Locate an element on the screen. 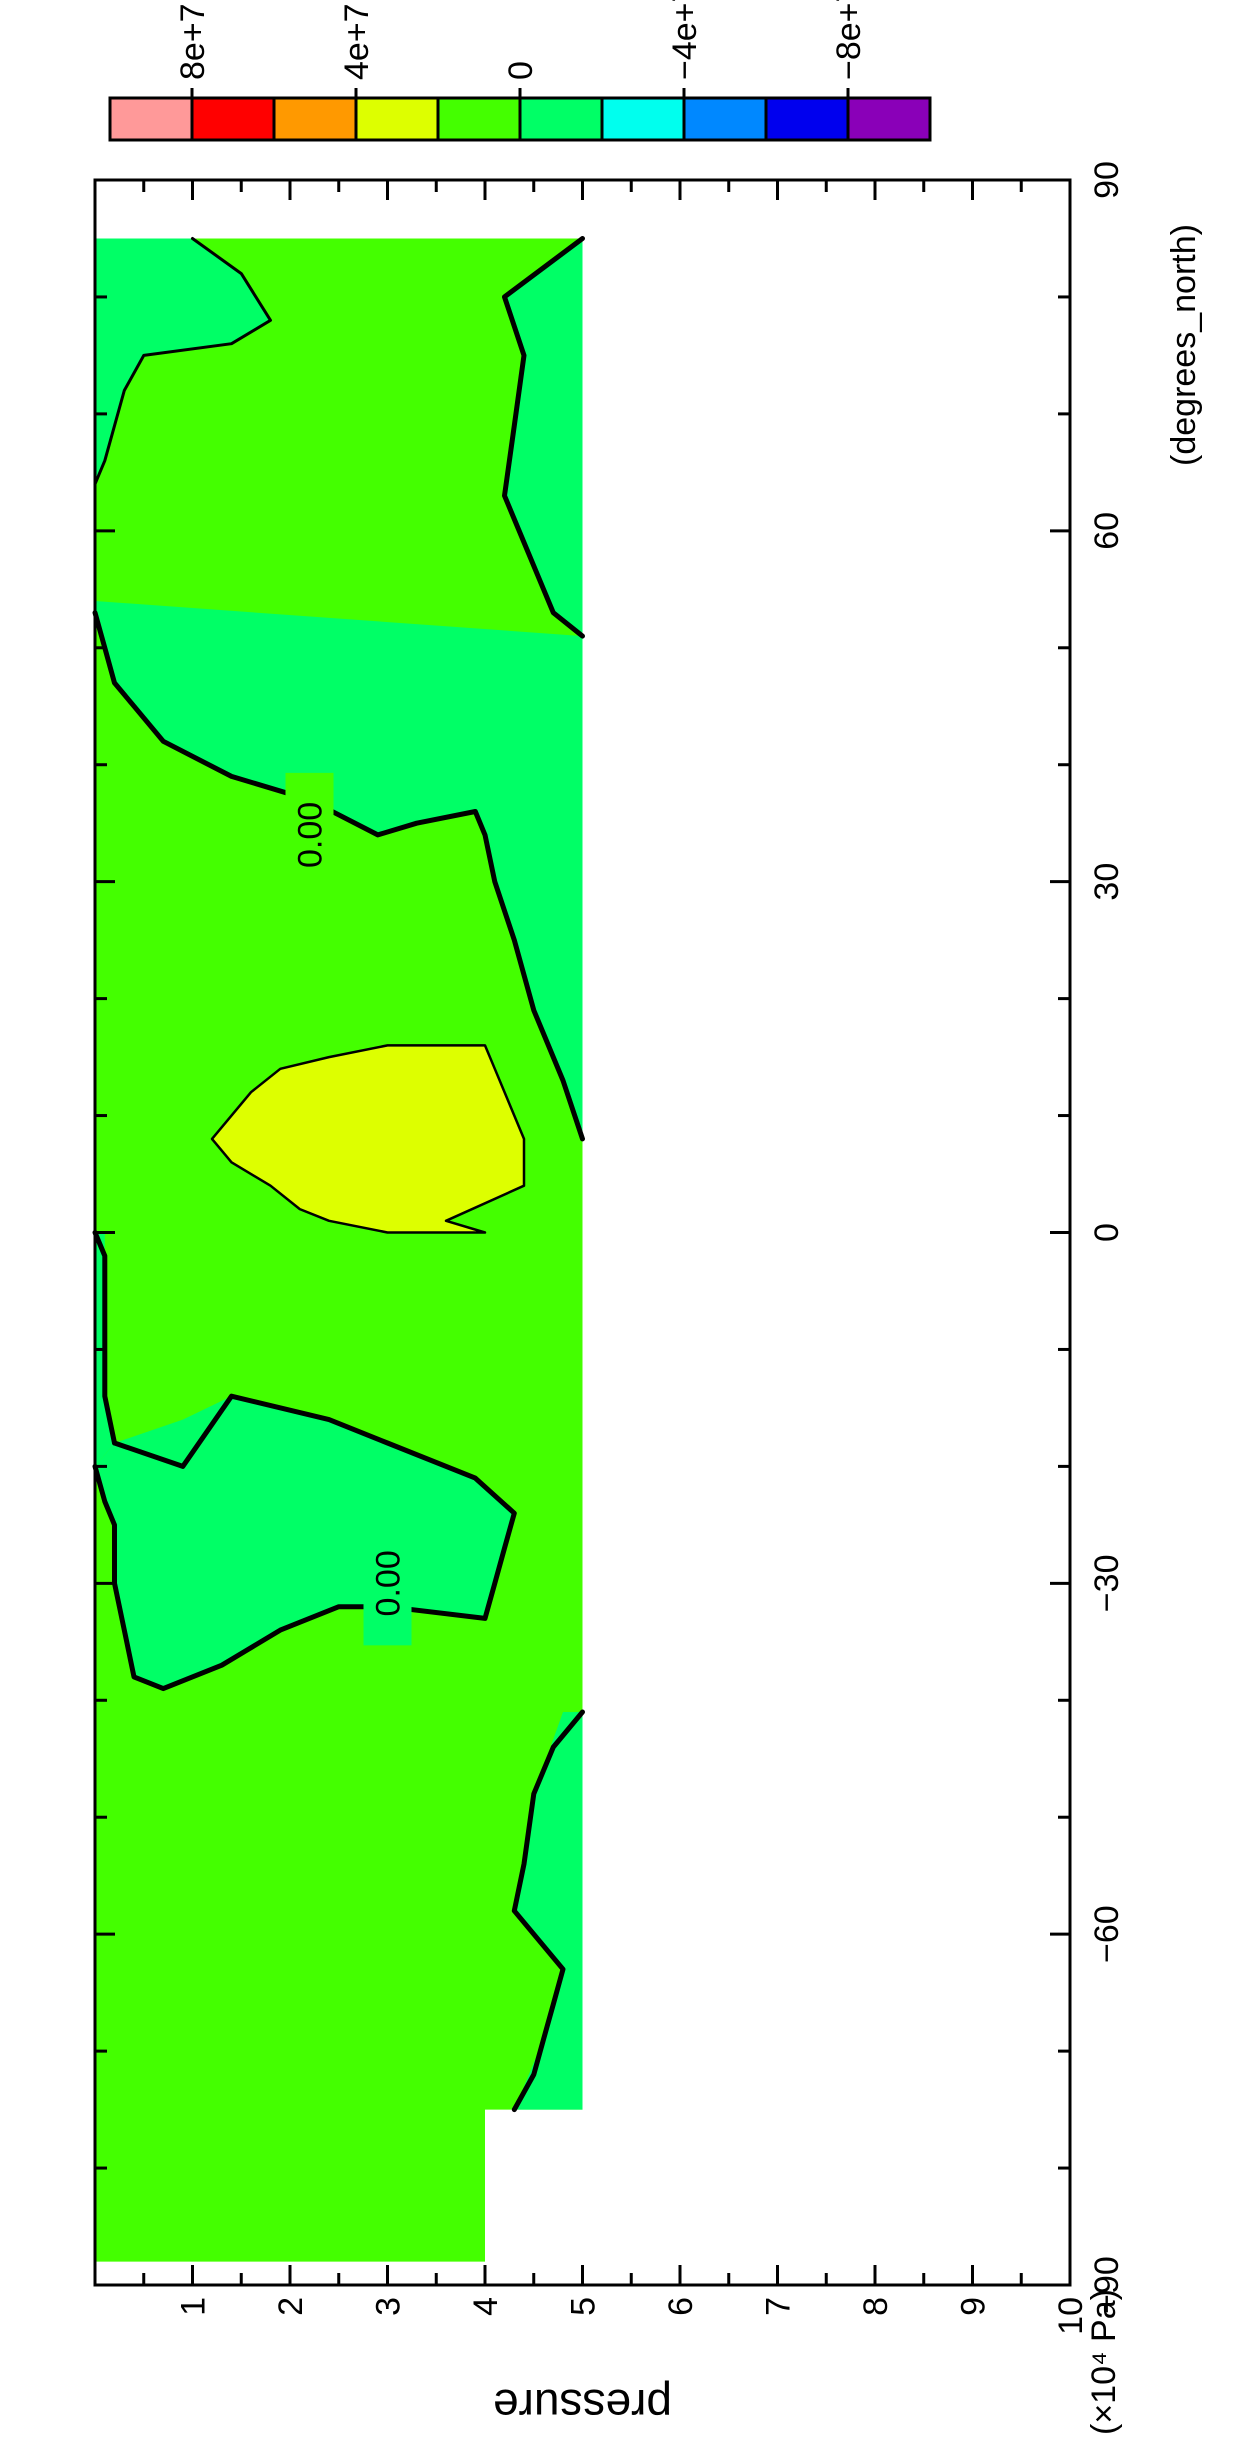 This screenshot has height=2445, width=1234. y-axis-title: pressure is located at coordinates (582, 2406).